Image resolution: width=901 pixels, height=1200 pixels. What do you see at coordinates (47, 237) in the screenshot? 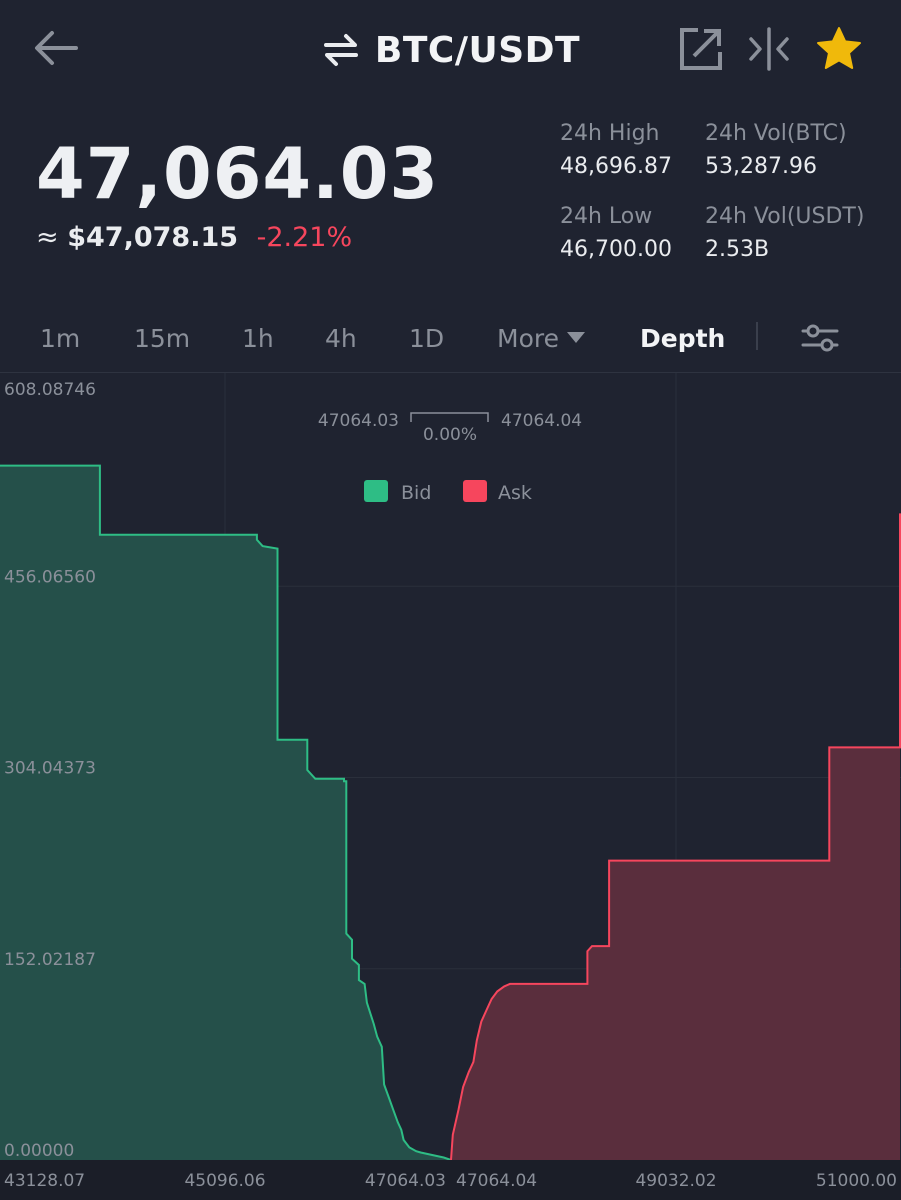
I see `approx-symbol: ≈` at bounding box center [47, 237].